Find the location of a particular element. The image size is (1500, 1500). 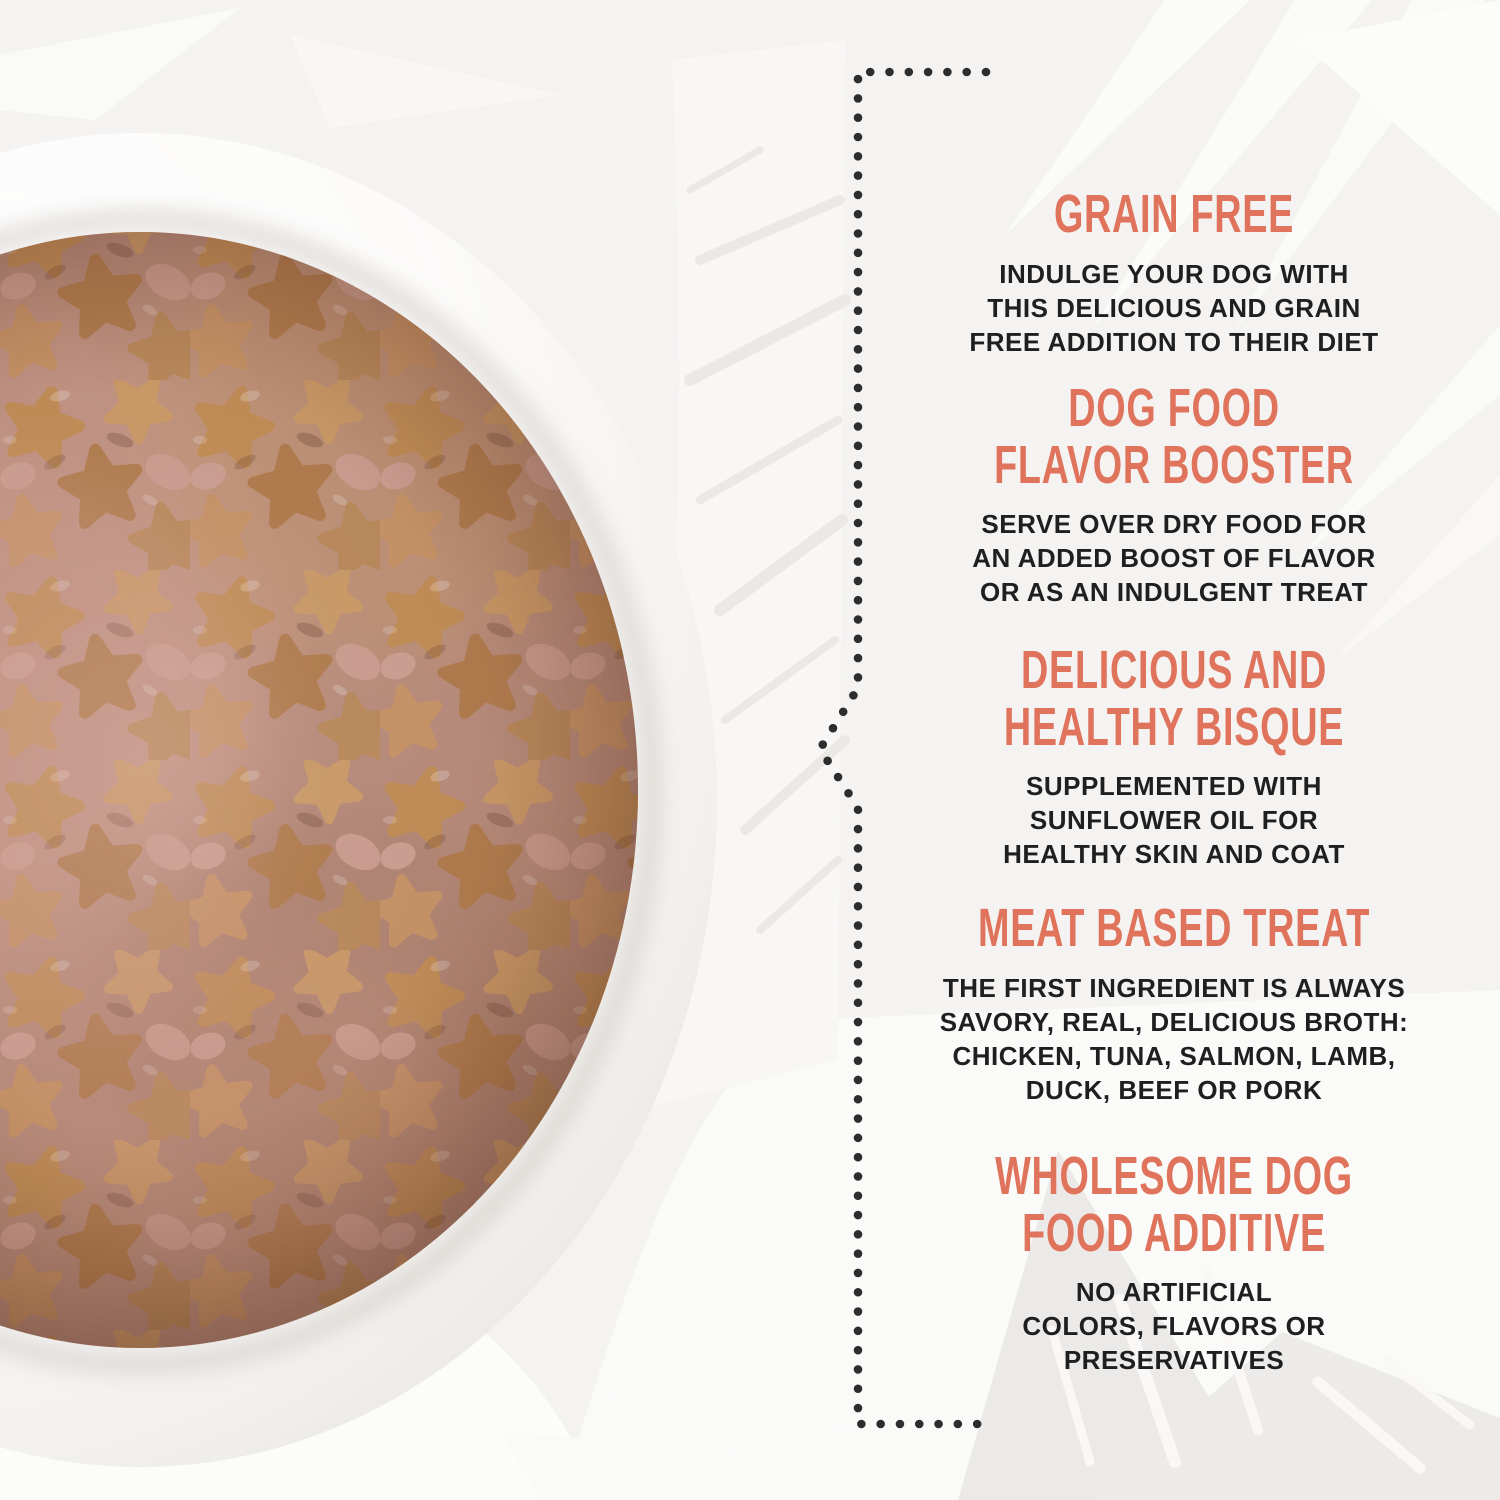

palm-leaflet-strokes is located at coordinates (767, 540).